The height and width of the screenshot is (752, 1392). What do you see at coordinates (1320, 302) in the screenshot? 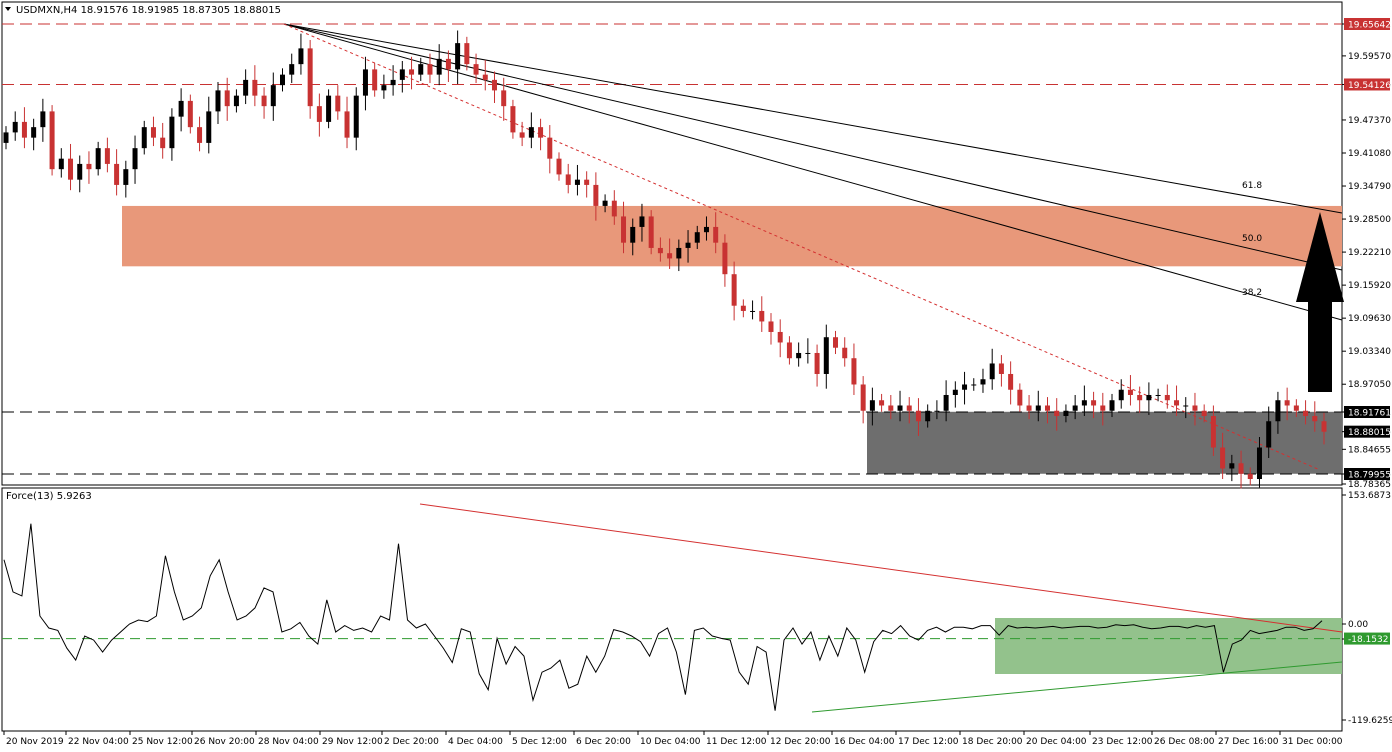
I see `up-arrow-icon` at bounding box center [1320, 302].